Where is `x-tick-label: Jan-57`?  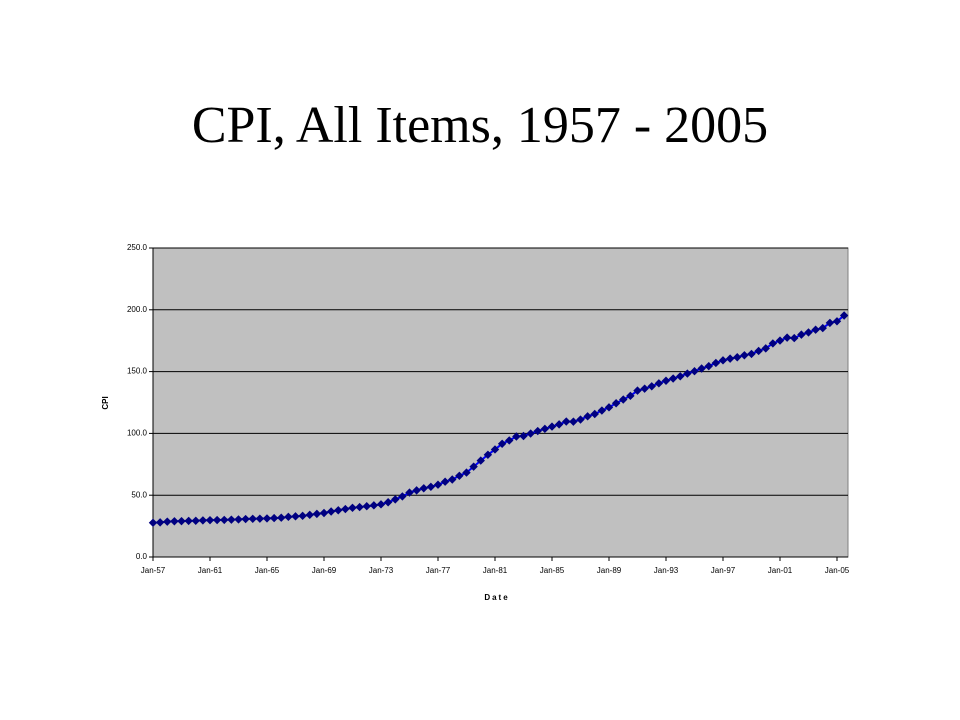 x-tick-label: Jan-57 is located at coordinates (153, 570).